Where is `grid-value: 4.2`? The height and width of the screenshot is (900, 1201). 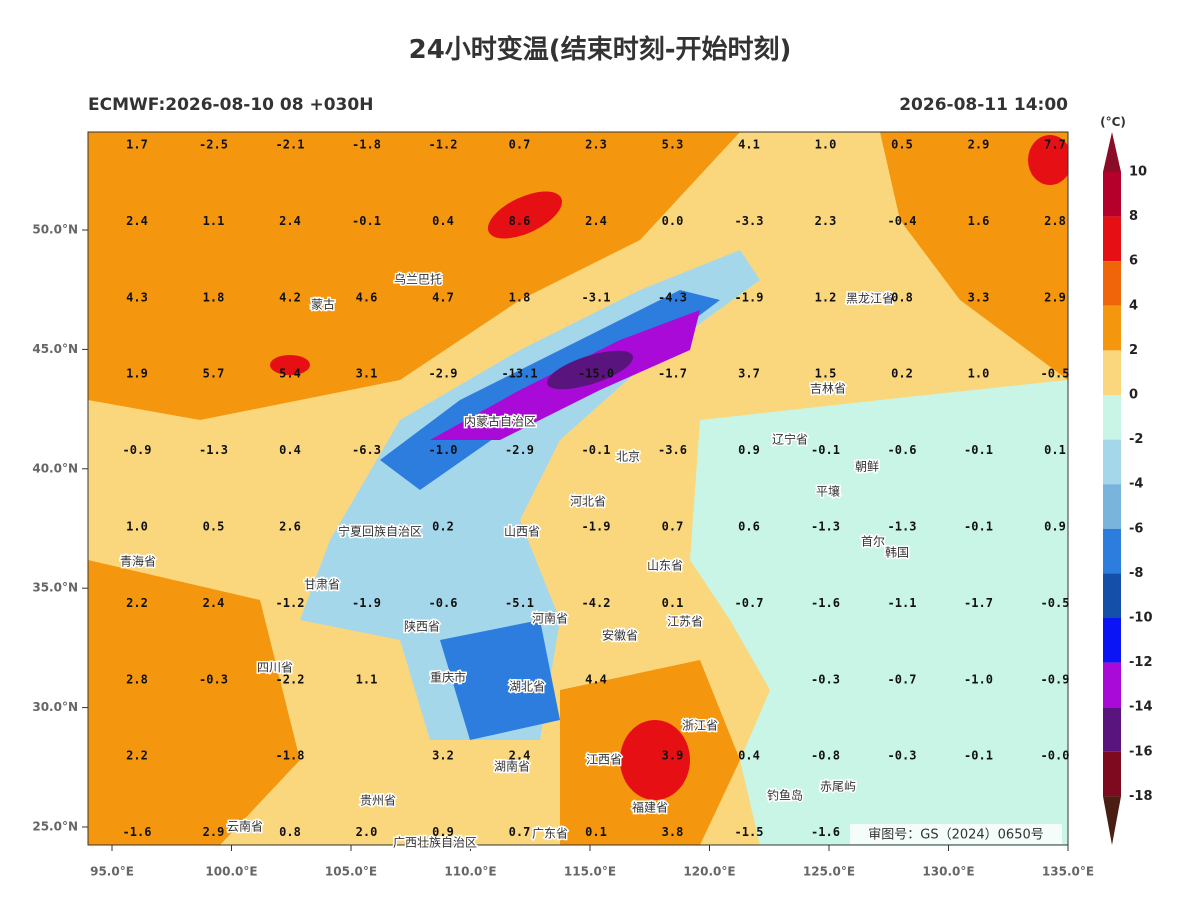 grid-value: 4.2 is located at coordinates (290, 297).